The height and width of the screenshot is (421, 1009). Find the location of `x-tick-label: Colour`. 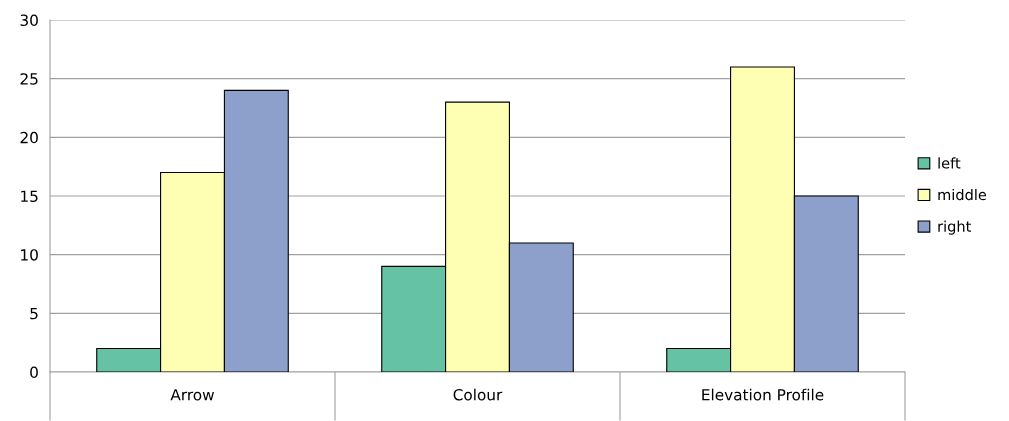

x-tick-label: Colour is located at coordinates (478, 394).